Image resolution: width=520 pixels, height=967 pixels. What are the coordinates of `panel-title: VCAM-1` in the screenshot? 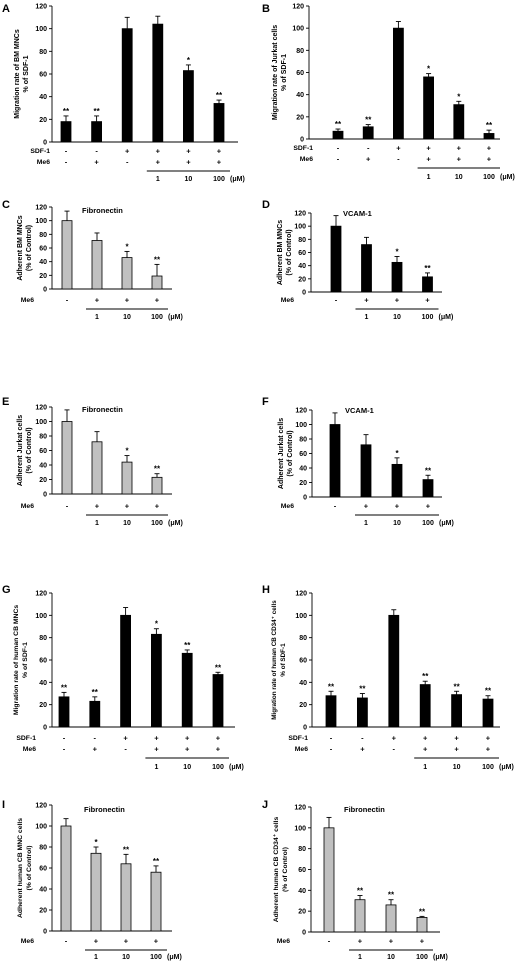 It's located at (359, 410).